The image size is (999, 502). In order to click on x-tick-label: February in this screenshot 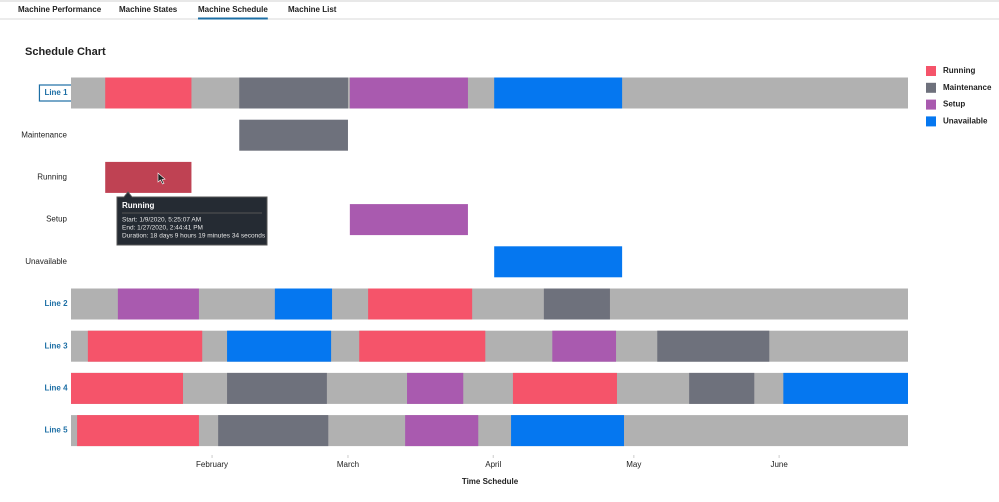, I will do `click(212, 464)`.